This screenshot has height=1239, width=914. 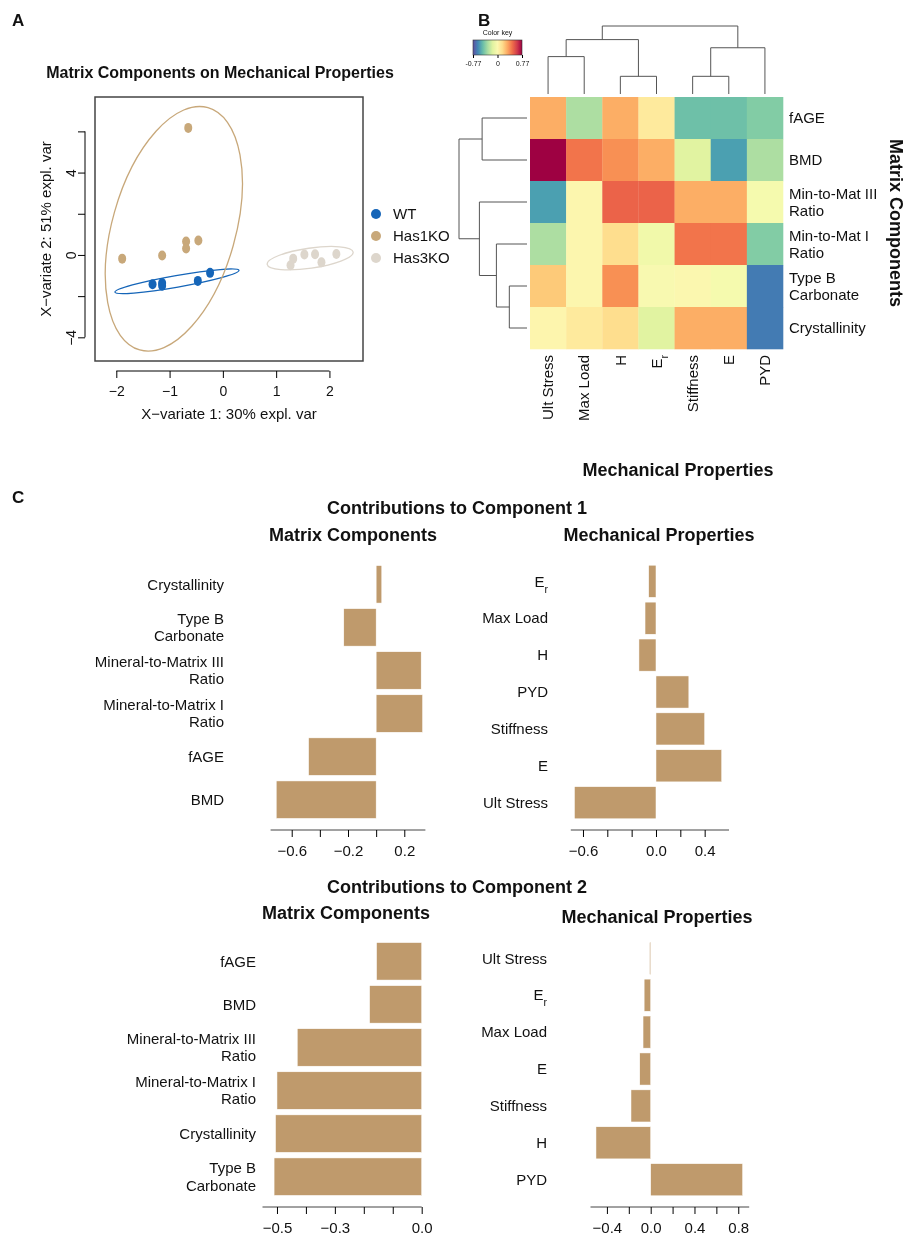 What do you see at coordinates (421, 236) in the screenshot?
I see `legend-label: Has1KO` at bounding box center [421, 236].